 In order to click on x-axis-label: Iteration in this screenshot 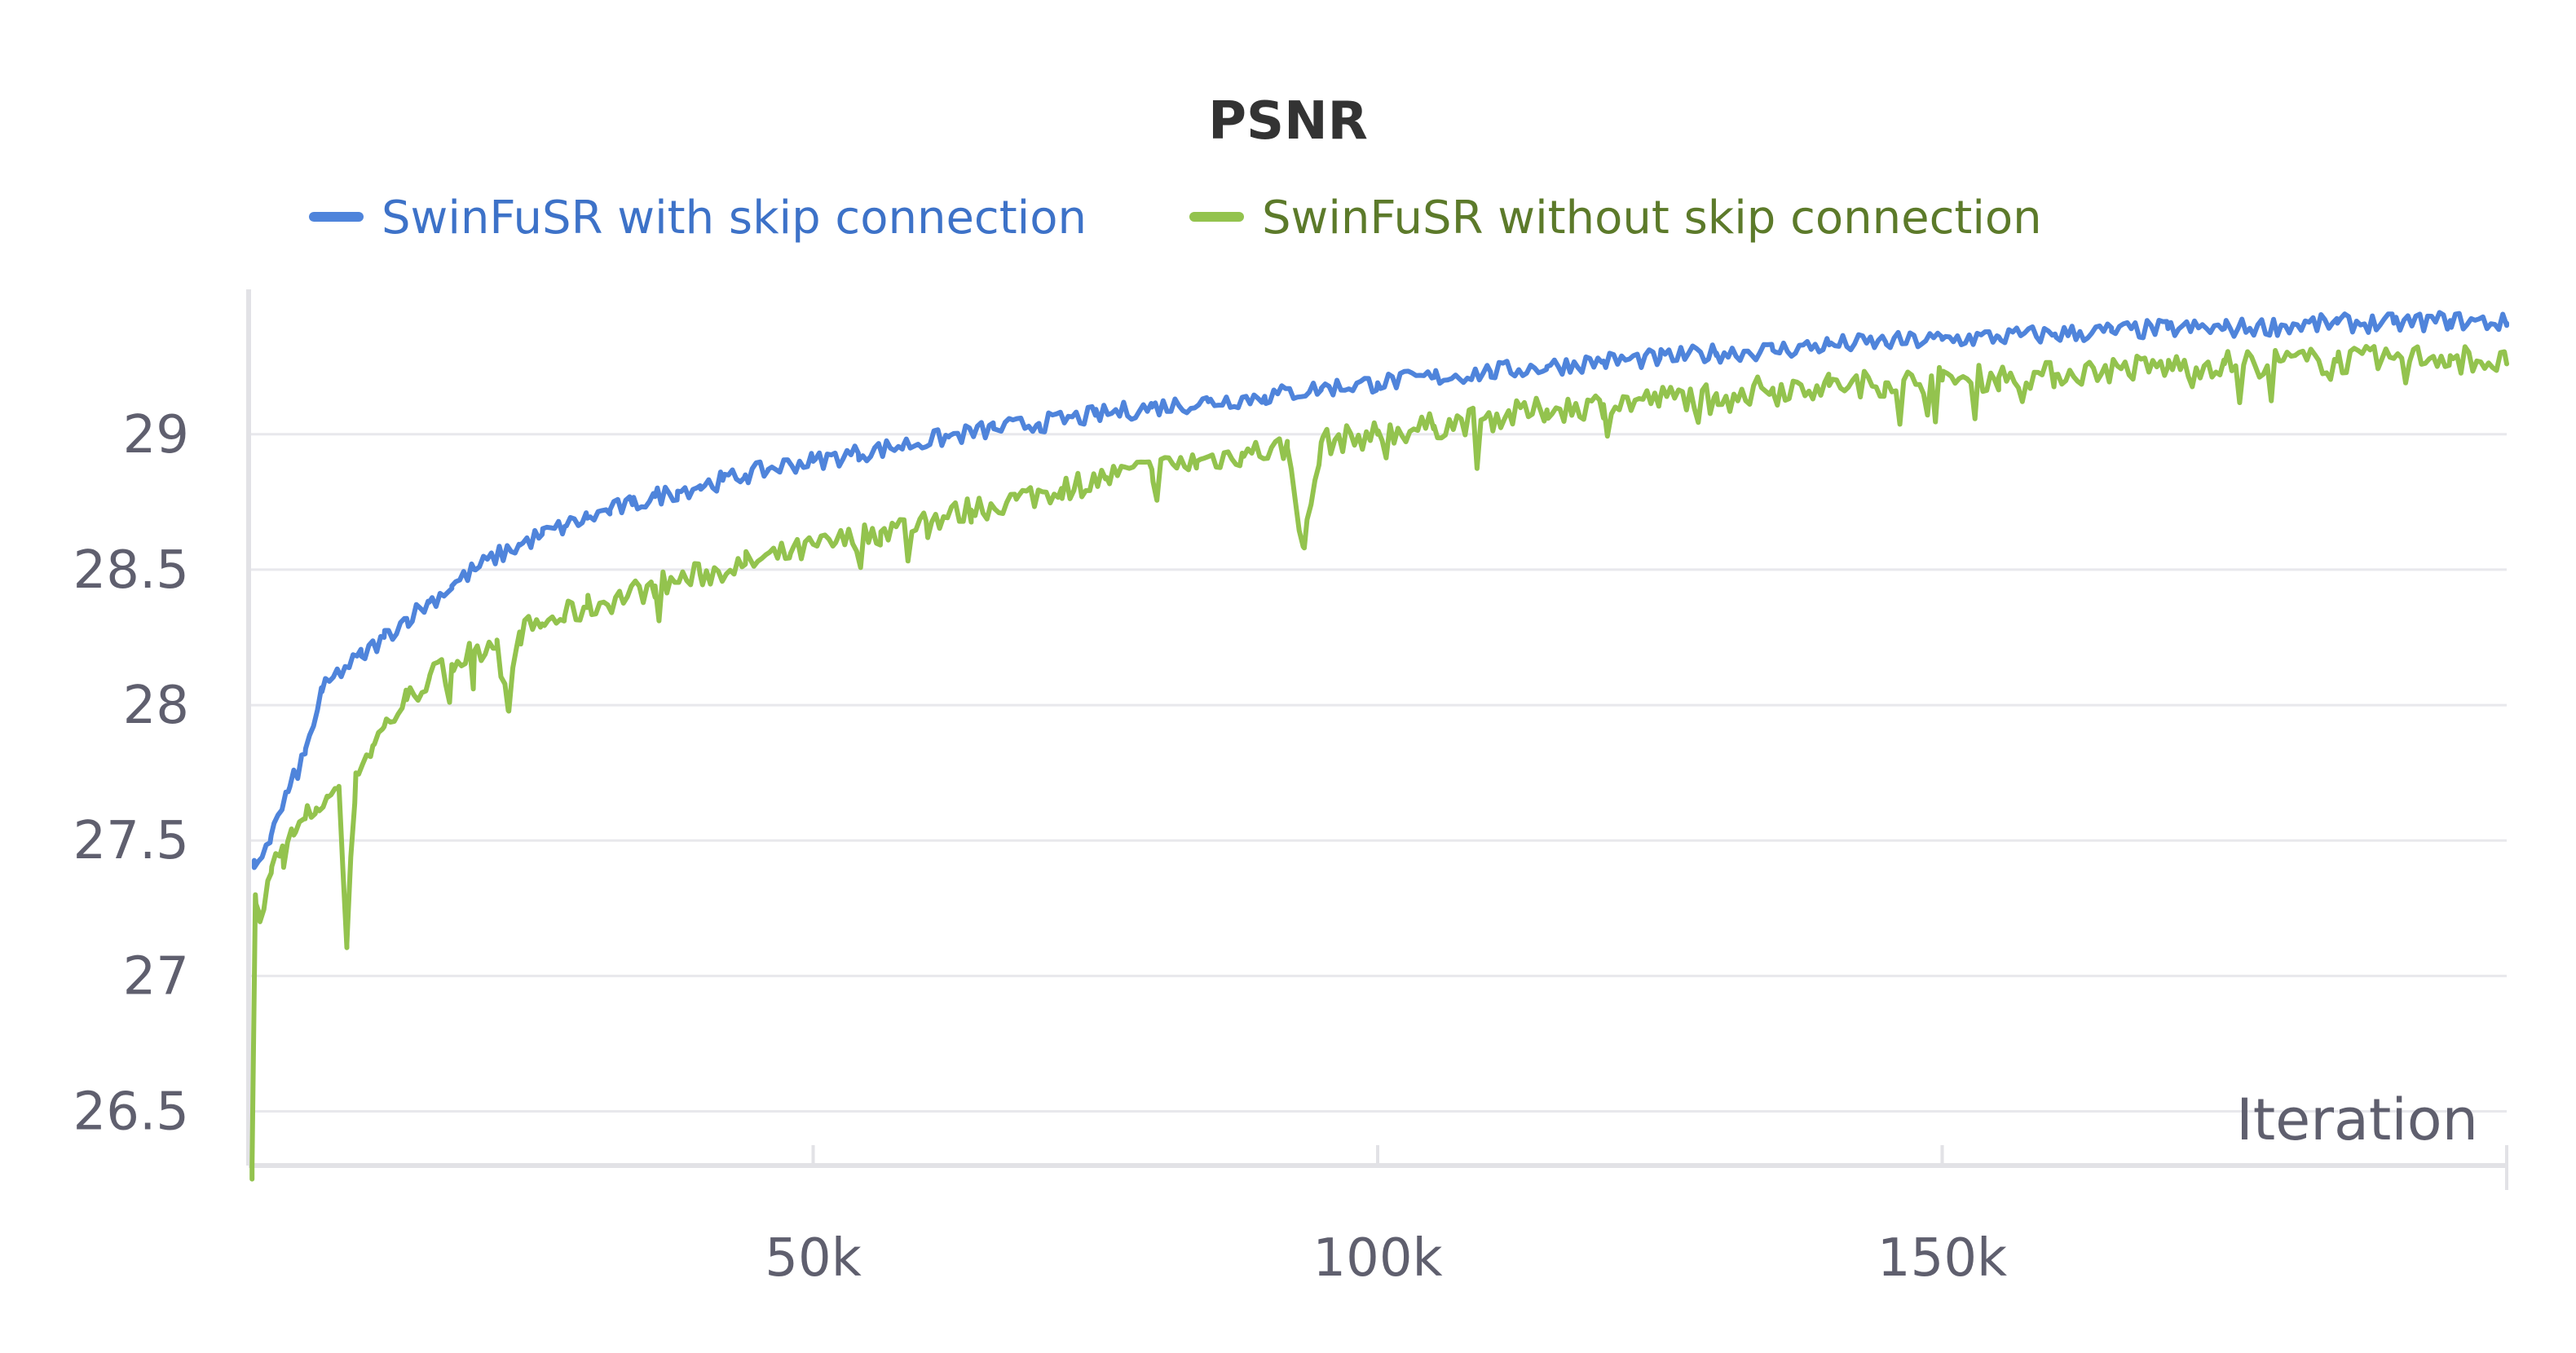, I will do `click(2357, 1119)`.